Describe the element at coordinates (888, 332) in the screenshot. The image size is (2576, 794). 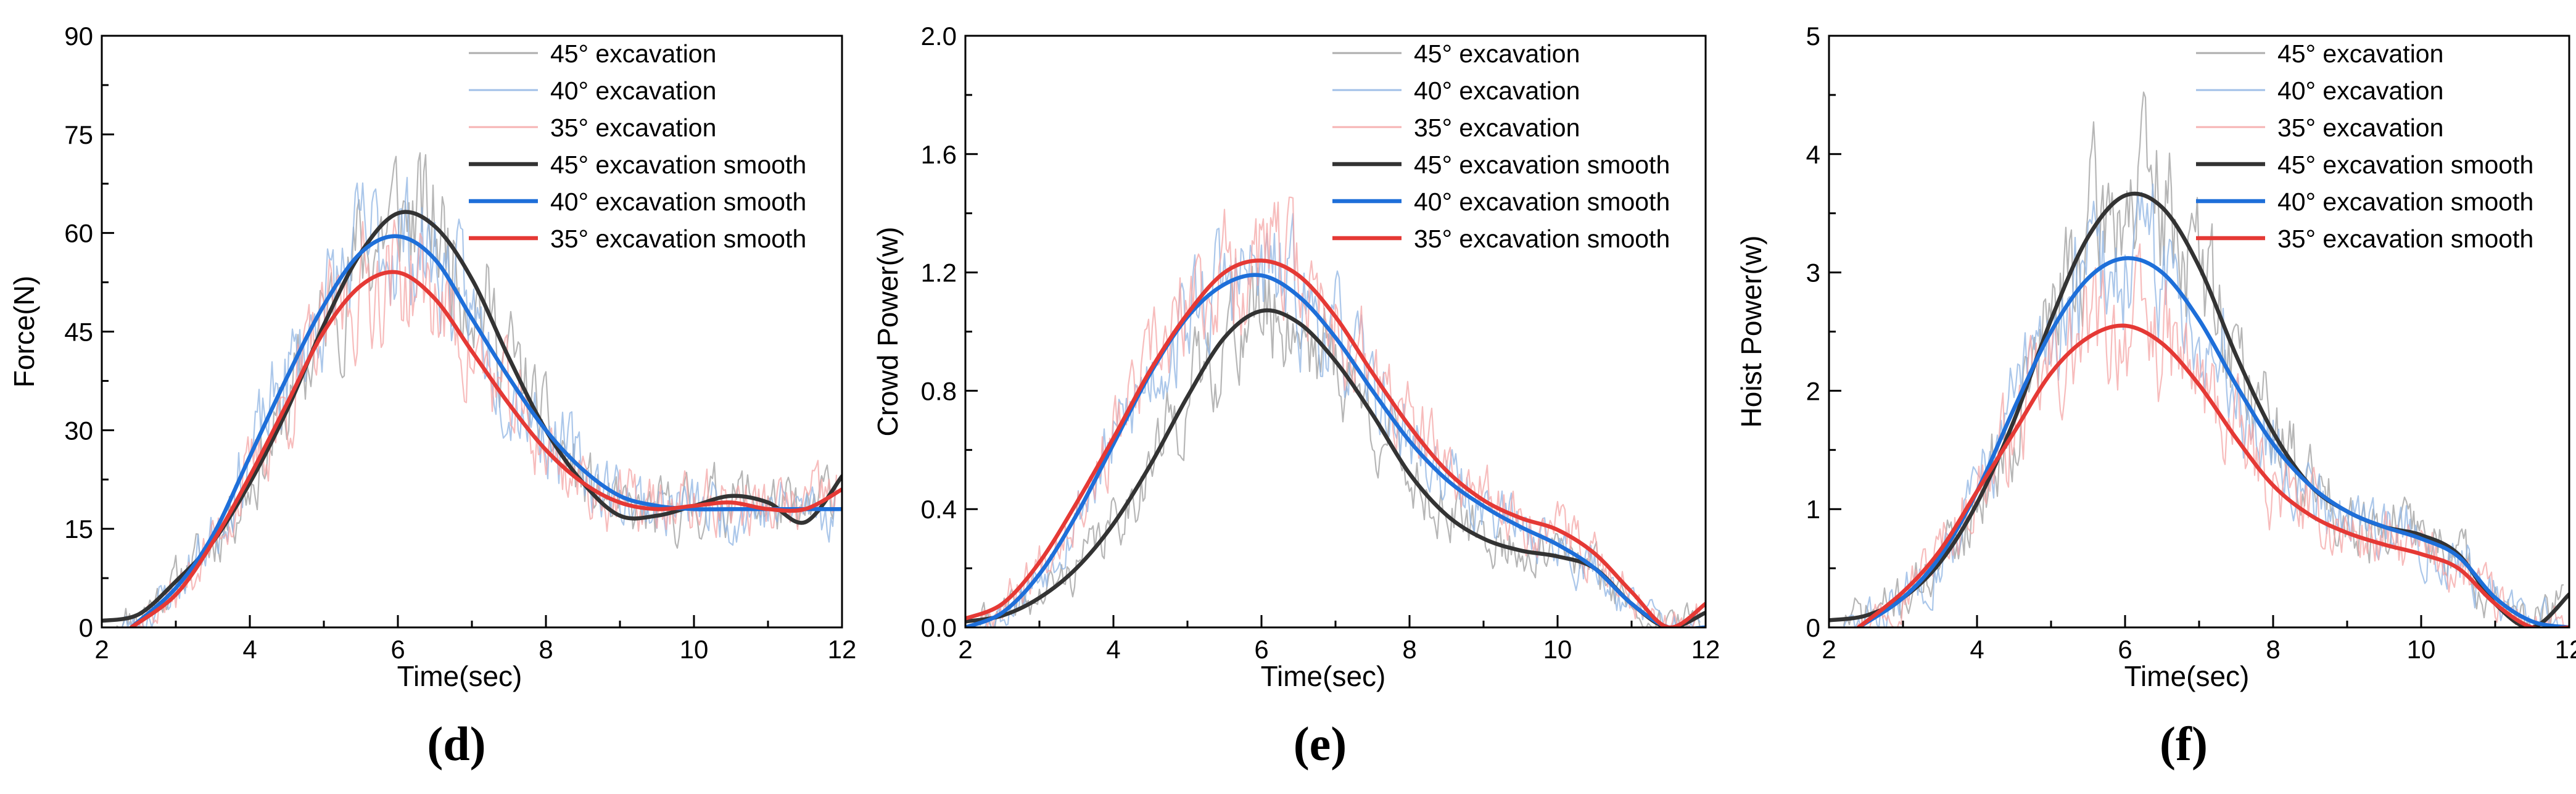
I see `panel-e-y-axis-label: Crowd Power(w)` at that location.